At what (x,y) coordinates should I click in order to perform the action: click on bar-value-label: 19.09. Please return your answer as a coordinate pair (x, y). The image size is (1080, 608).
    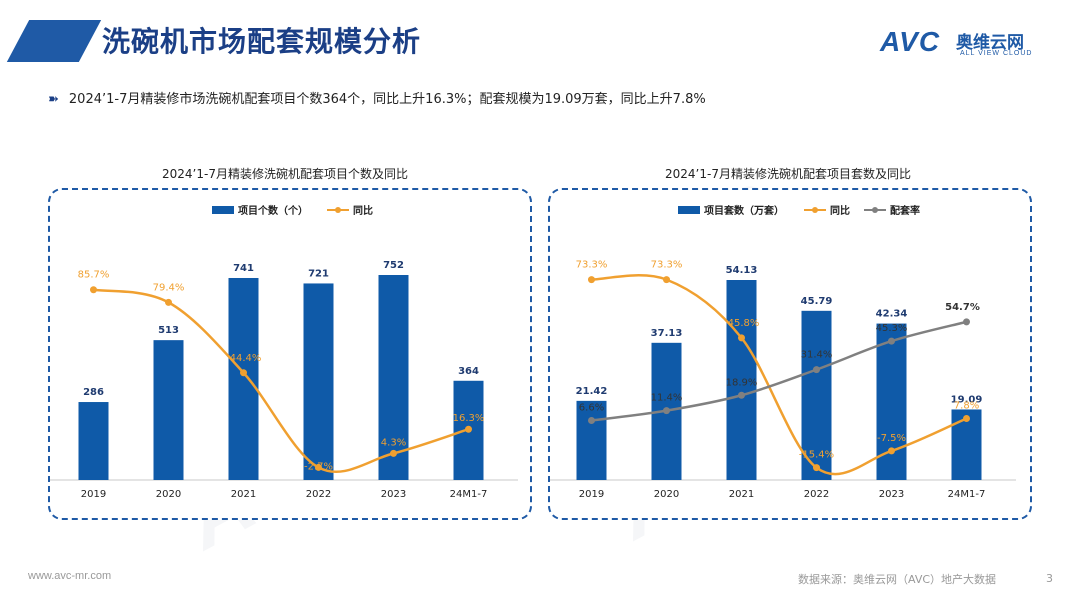
    Looking at the image, I should click on (967, 399).